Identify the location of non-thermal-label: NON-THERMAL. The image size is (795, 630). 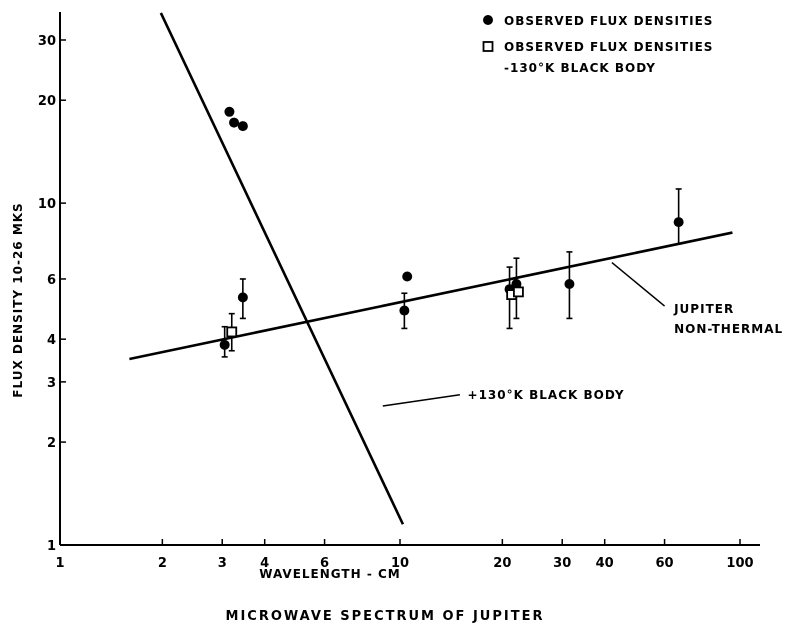
(728, 329).